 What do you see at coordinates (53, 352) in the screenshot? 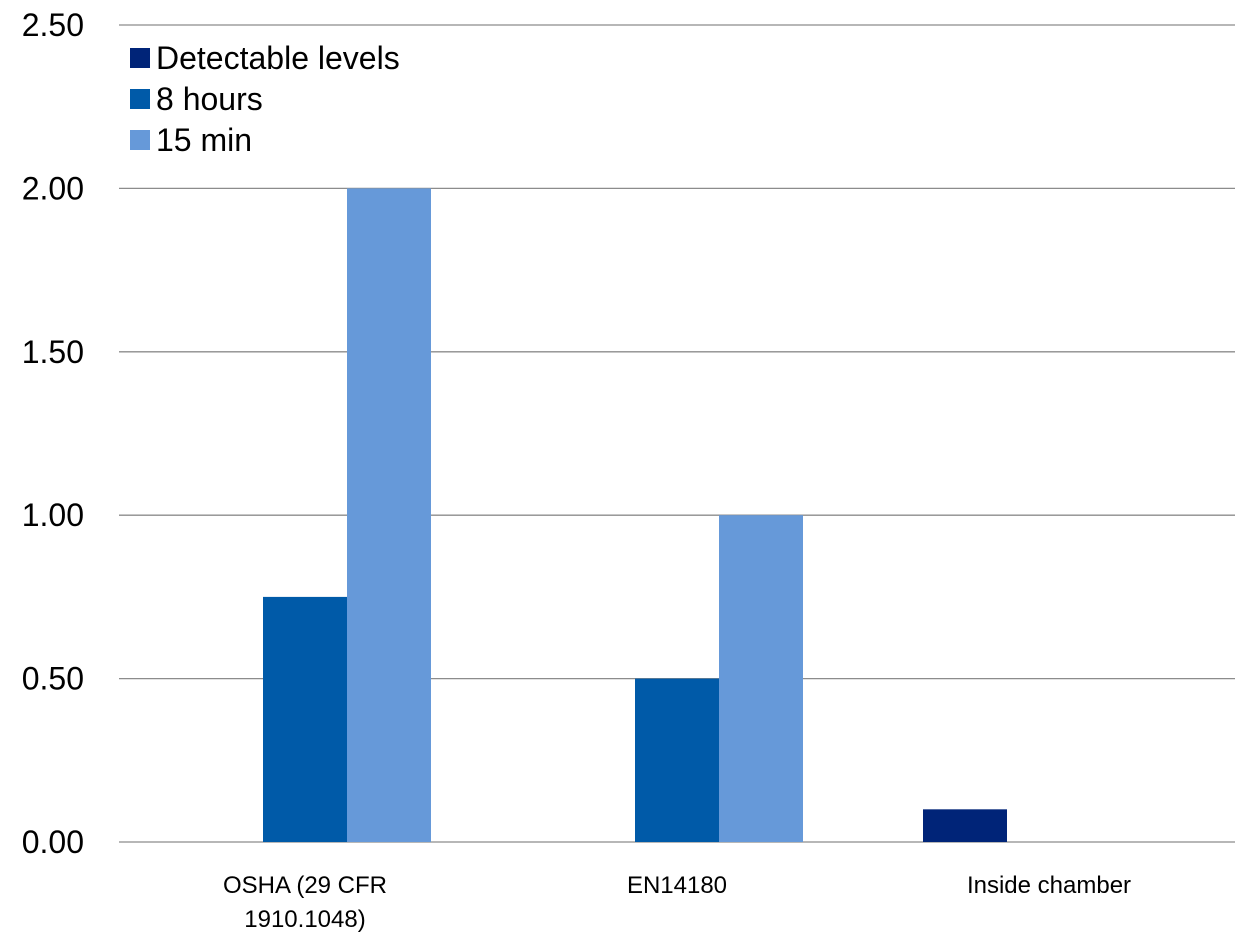
I see `y-tick-label: 1.50` at bounding box center [53, 352].